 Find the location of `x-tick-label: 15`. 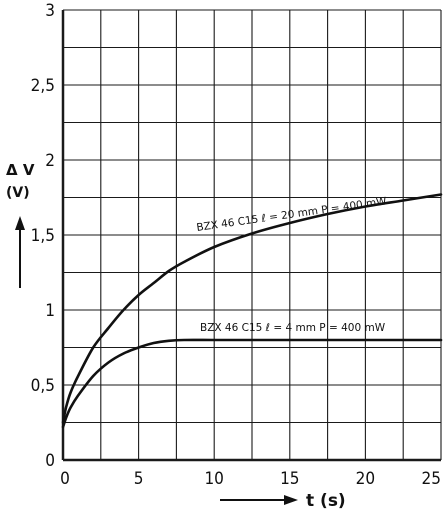

x-tick-label: 15 is located at coordinates (289, 479).